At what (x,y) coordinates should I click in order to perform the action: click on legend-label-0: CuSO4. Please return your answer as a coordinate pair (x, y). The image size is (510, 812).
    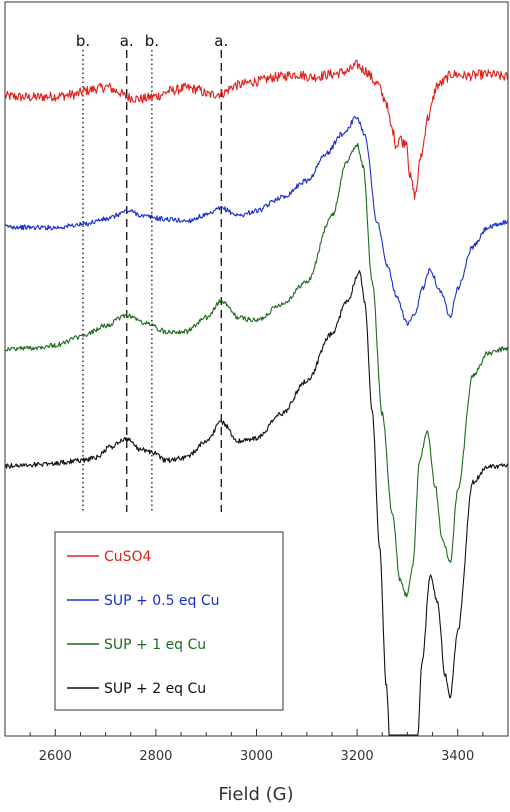
    Looking at the image, I should click on (128, 557).